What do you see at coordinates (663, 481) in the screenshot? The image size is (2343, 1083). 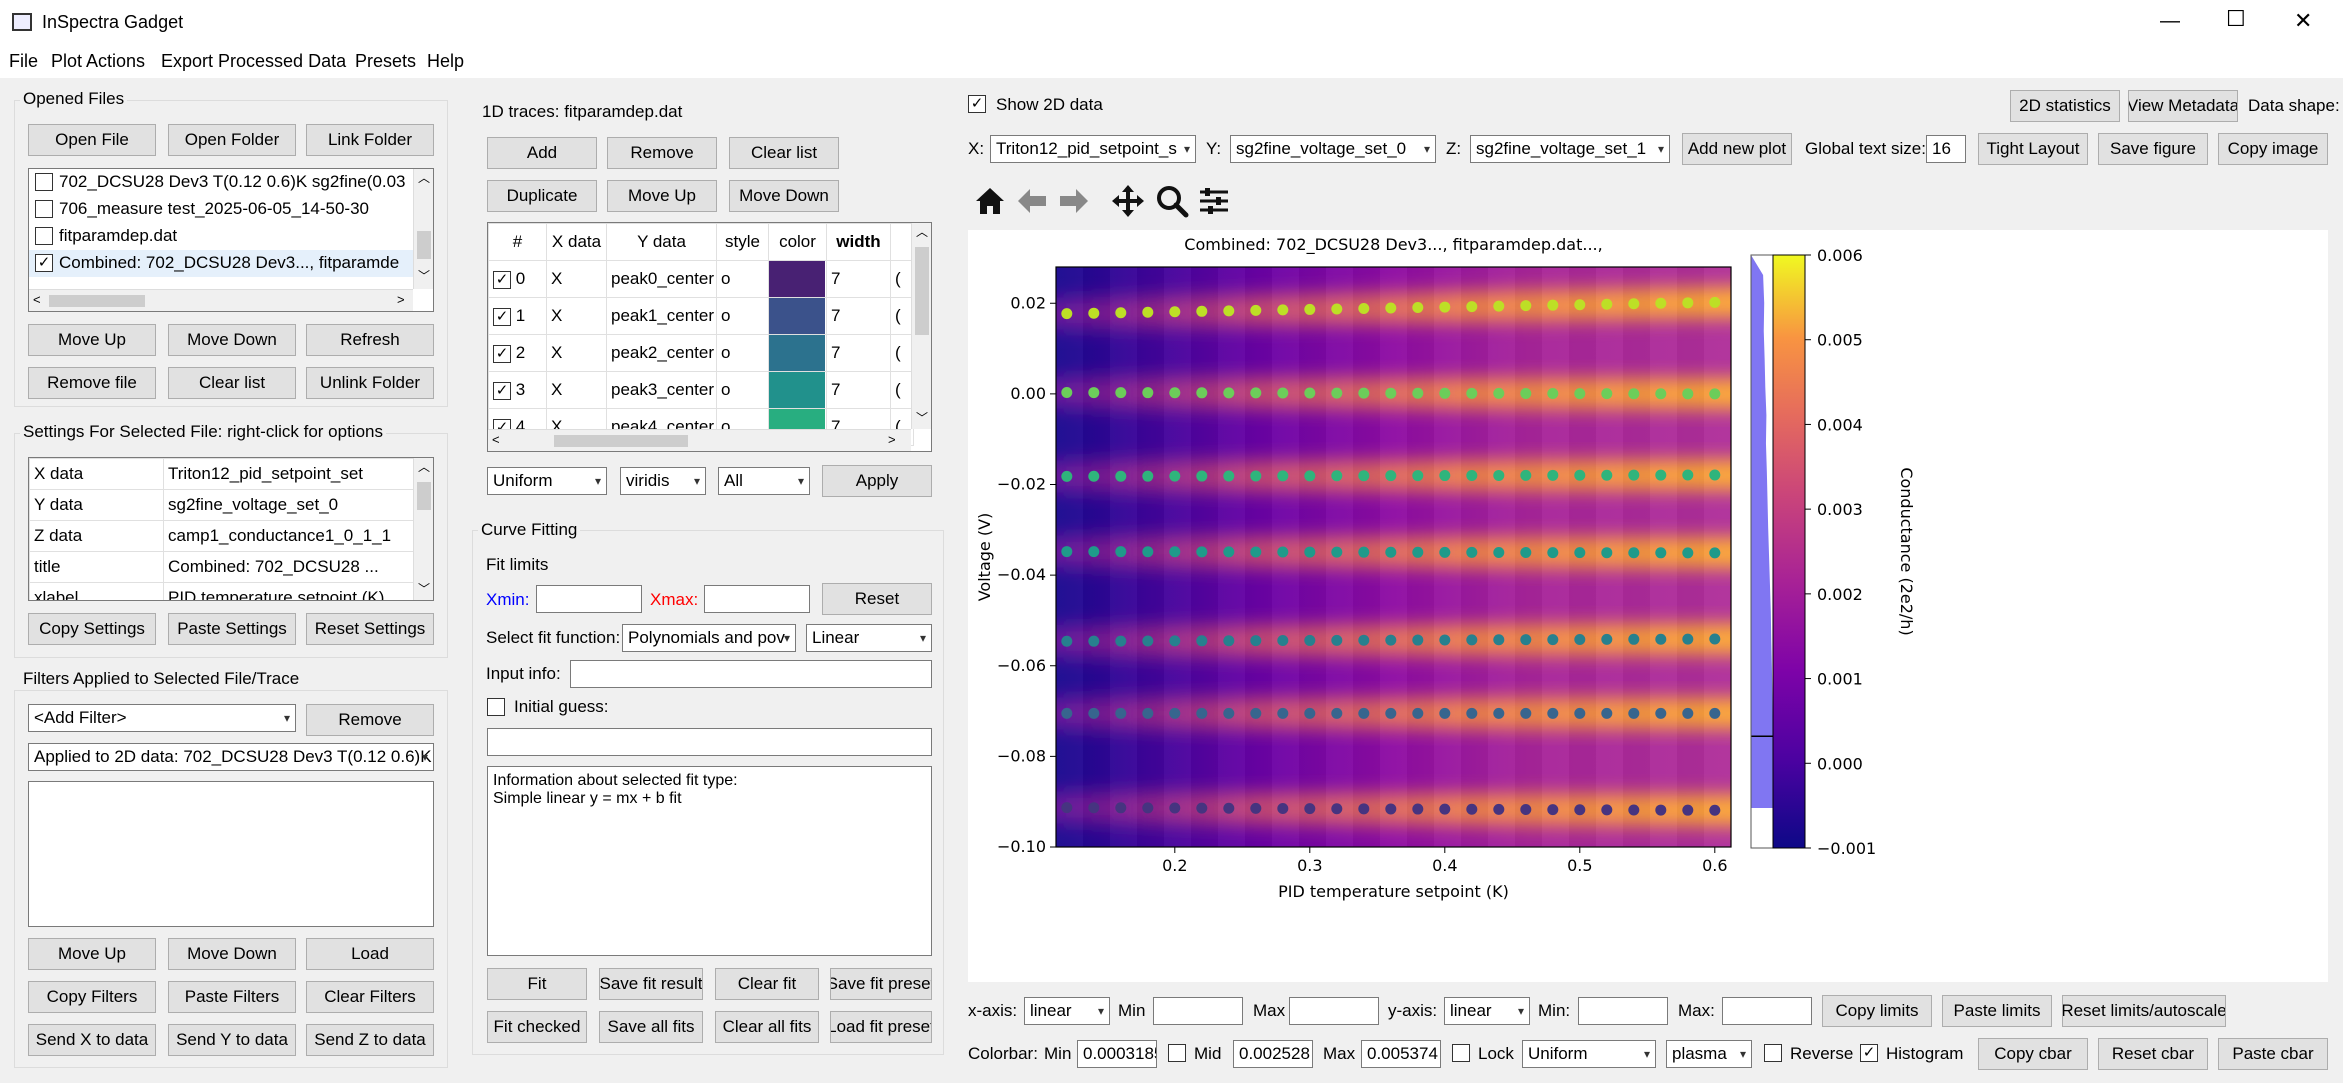 I see `trace-cmap-select: viridis ▾` at bounding box center [663, 481].